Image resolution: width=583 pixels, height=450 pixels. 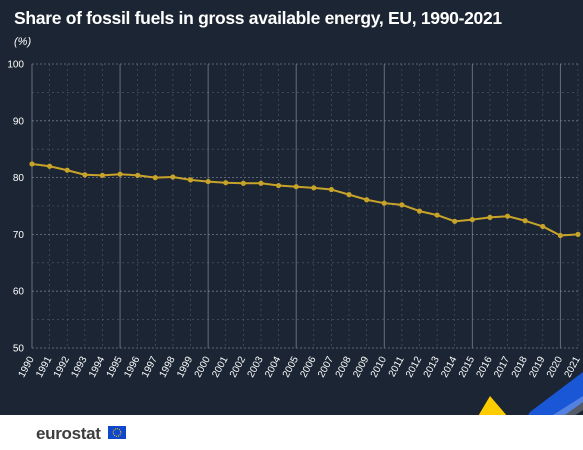 I want to click on x-tick-label: 2008, so click(x=344, y=366).